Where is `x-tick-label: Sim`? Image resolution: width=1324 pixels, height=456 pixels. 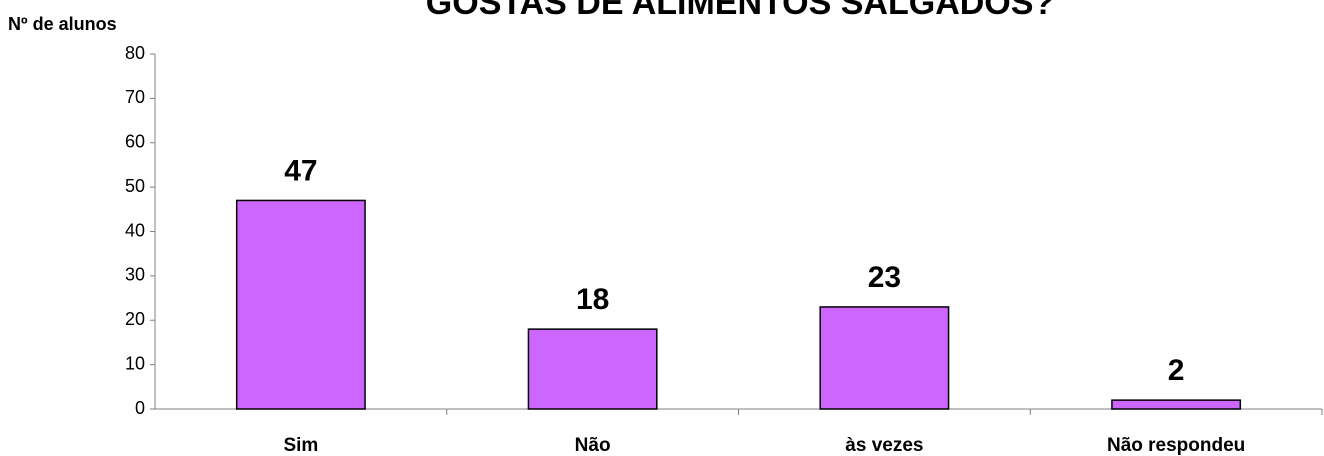 x-tick-label: Sim is located at coordinates (300, 445).